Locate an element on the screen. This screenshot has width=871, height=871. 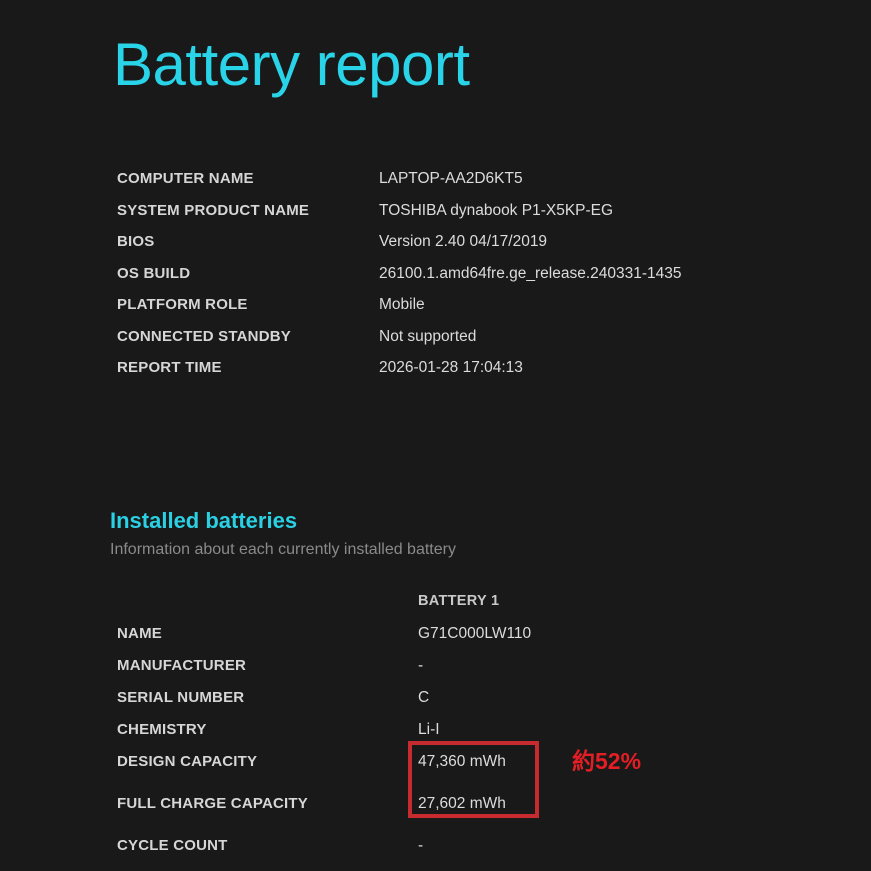
row-label-bios: BIOS is located at coordinates (136, 241).